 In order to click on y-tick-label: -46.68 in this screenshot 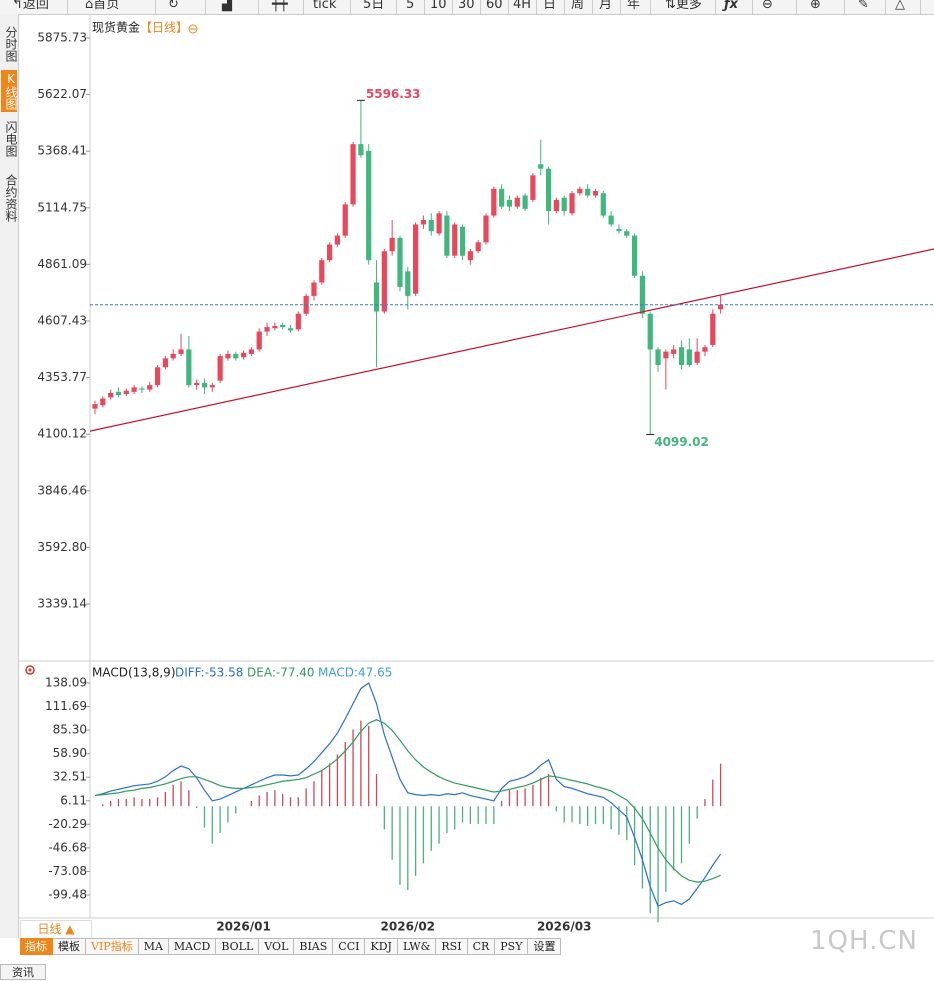, I will do `click(67, 847)`.